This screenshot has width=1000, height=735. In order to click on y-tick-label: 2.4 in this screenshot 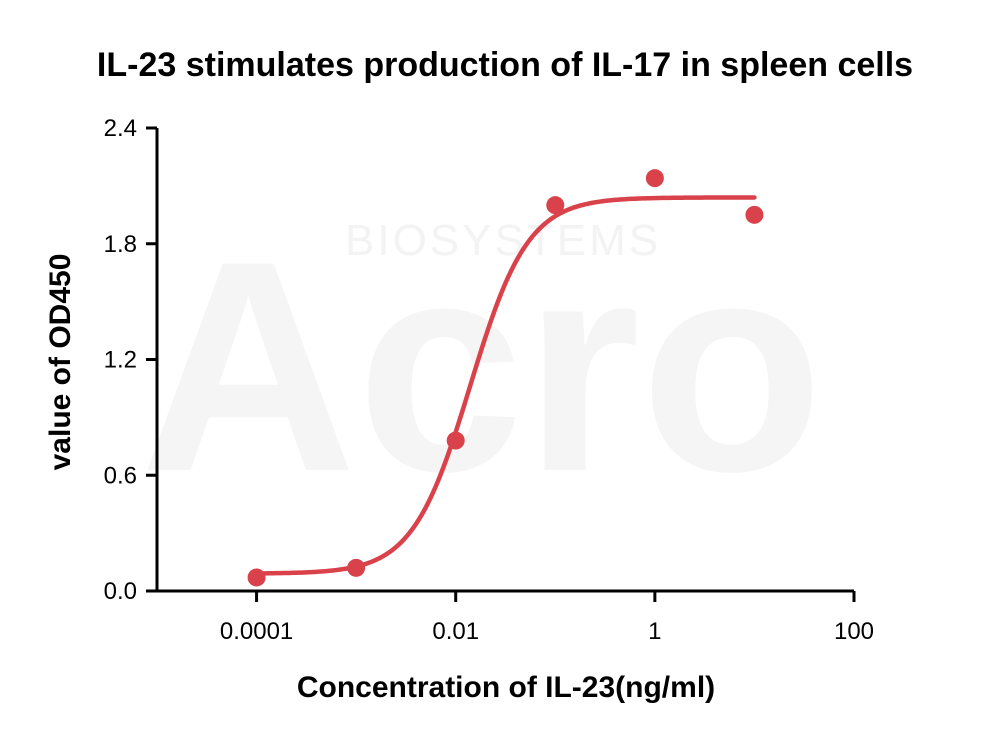, I will do `click(120, 128)`.